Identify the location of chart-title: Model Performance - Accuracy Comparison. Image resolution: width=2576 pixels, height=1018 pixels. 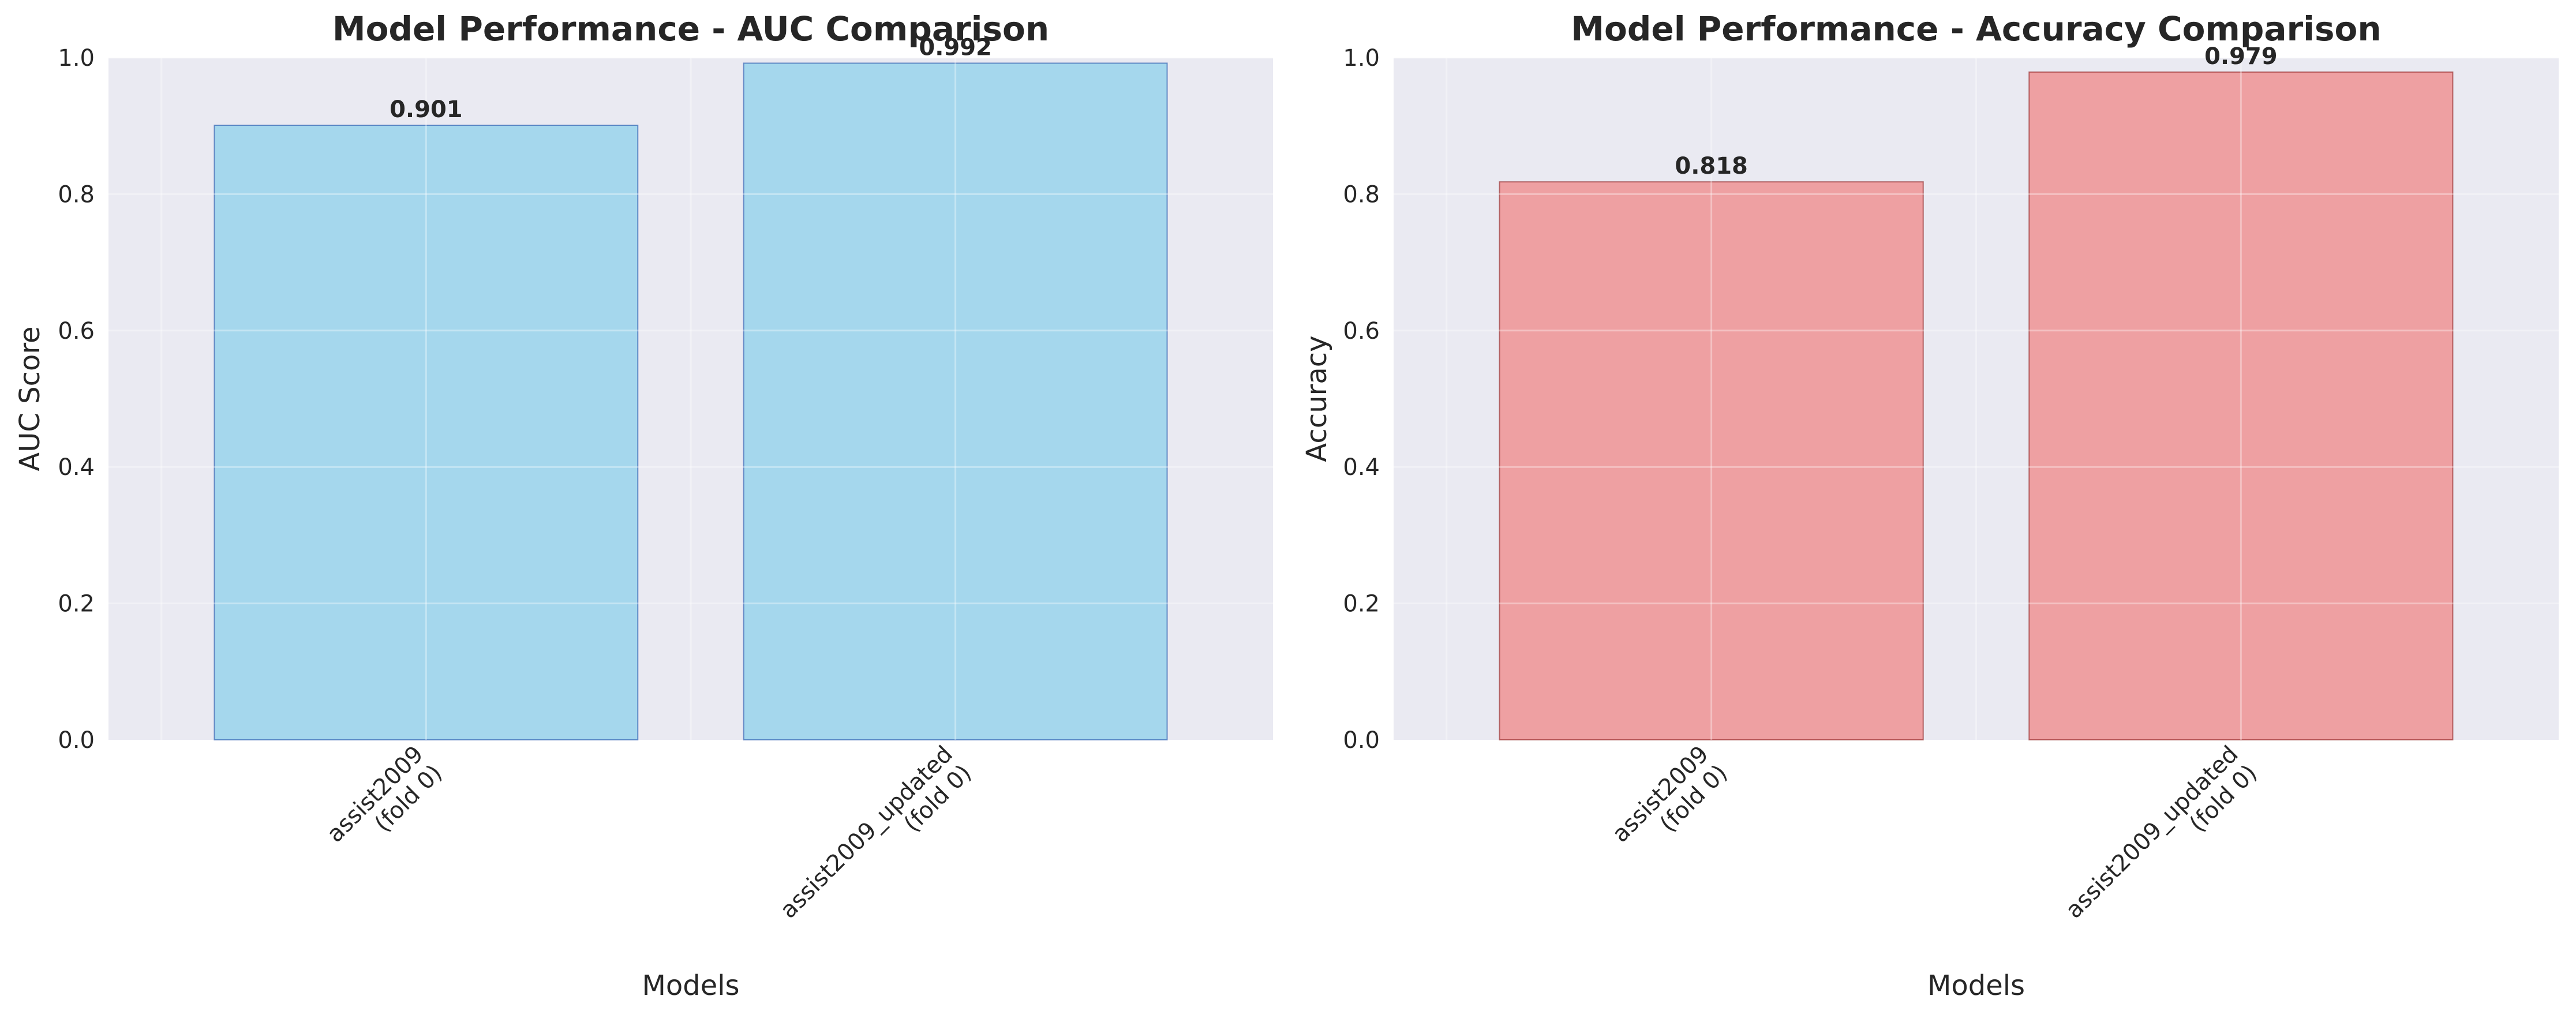
(1976, 28).